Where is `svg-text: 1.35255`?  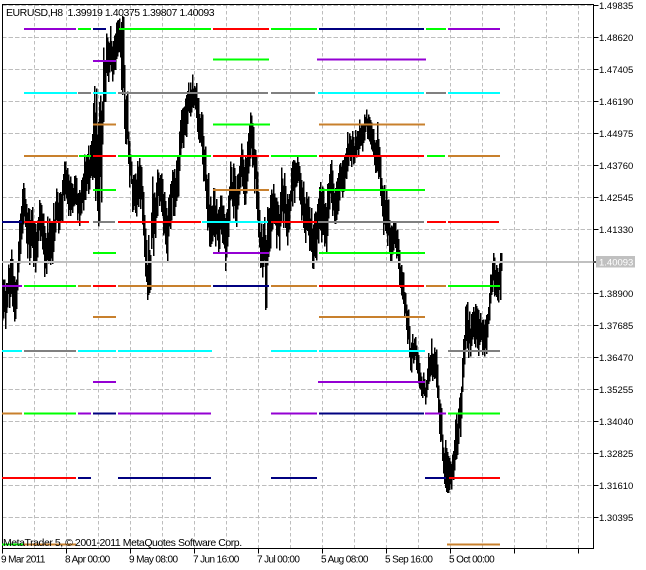
svg-text: 1.35255 is located at coordinates (616, 390).